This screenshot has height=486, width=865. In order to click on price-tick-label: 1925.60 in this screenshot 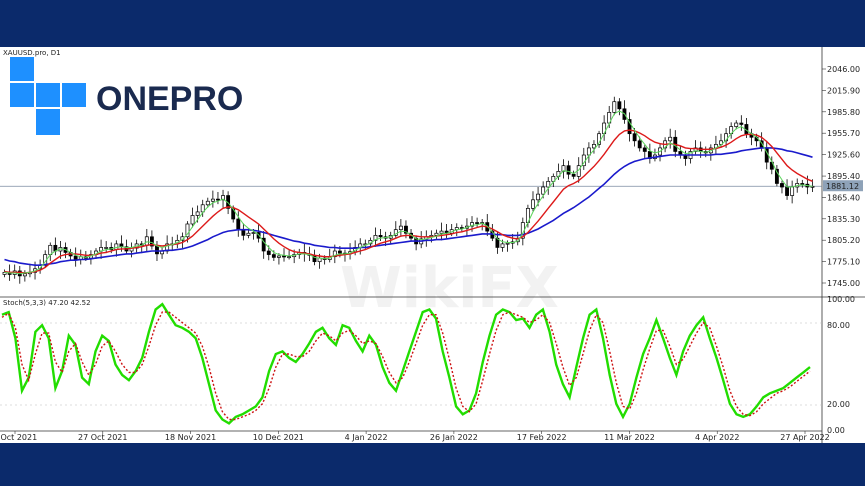, I will do `click(843, 155)`.